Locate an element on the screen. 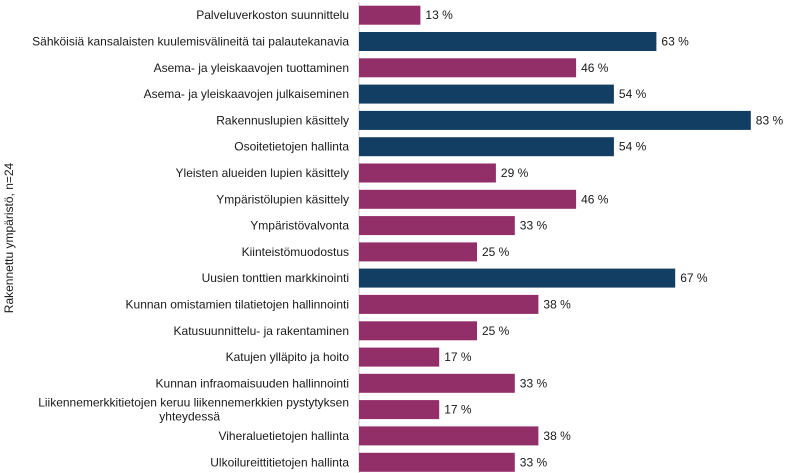 Image resolution: width=790 pixels, height=473 pixels. category-label: Palveluverkoston suunnittelu is located at coordinates (272, 15).